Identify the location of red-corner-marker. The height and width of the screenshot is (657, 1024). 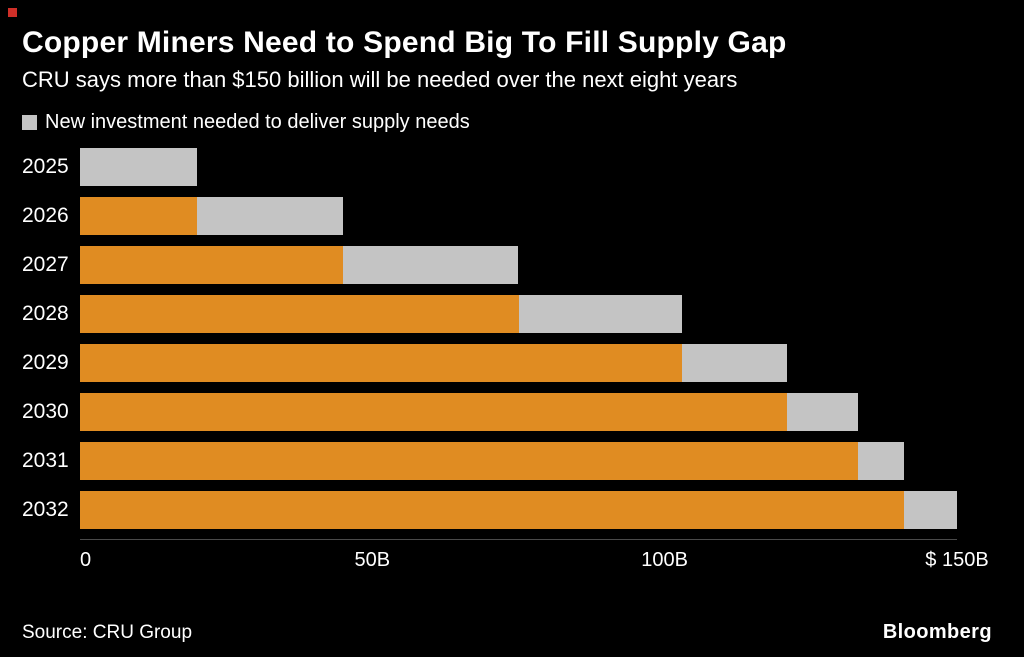
(12, 12).